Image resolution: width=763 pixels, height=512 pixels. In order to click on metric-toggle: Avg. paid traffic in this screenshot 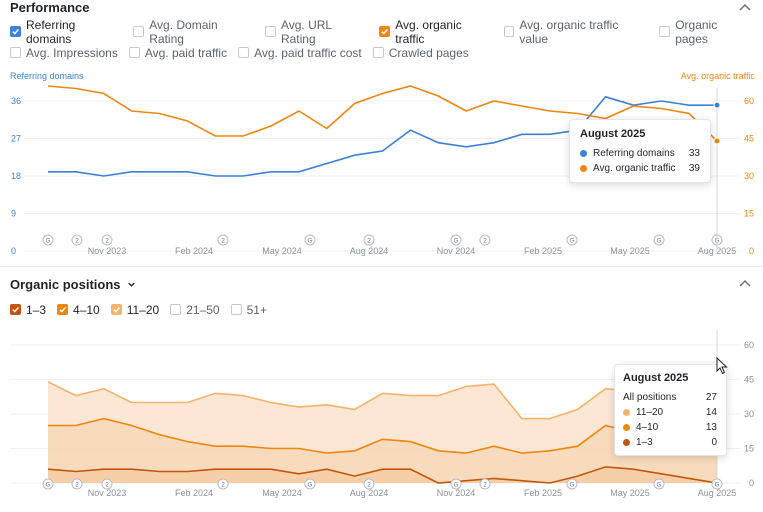, I will do `click(177, 53)`.